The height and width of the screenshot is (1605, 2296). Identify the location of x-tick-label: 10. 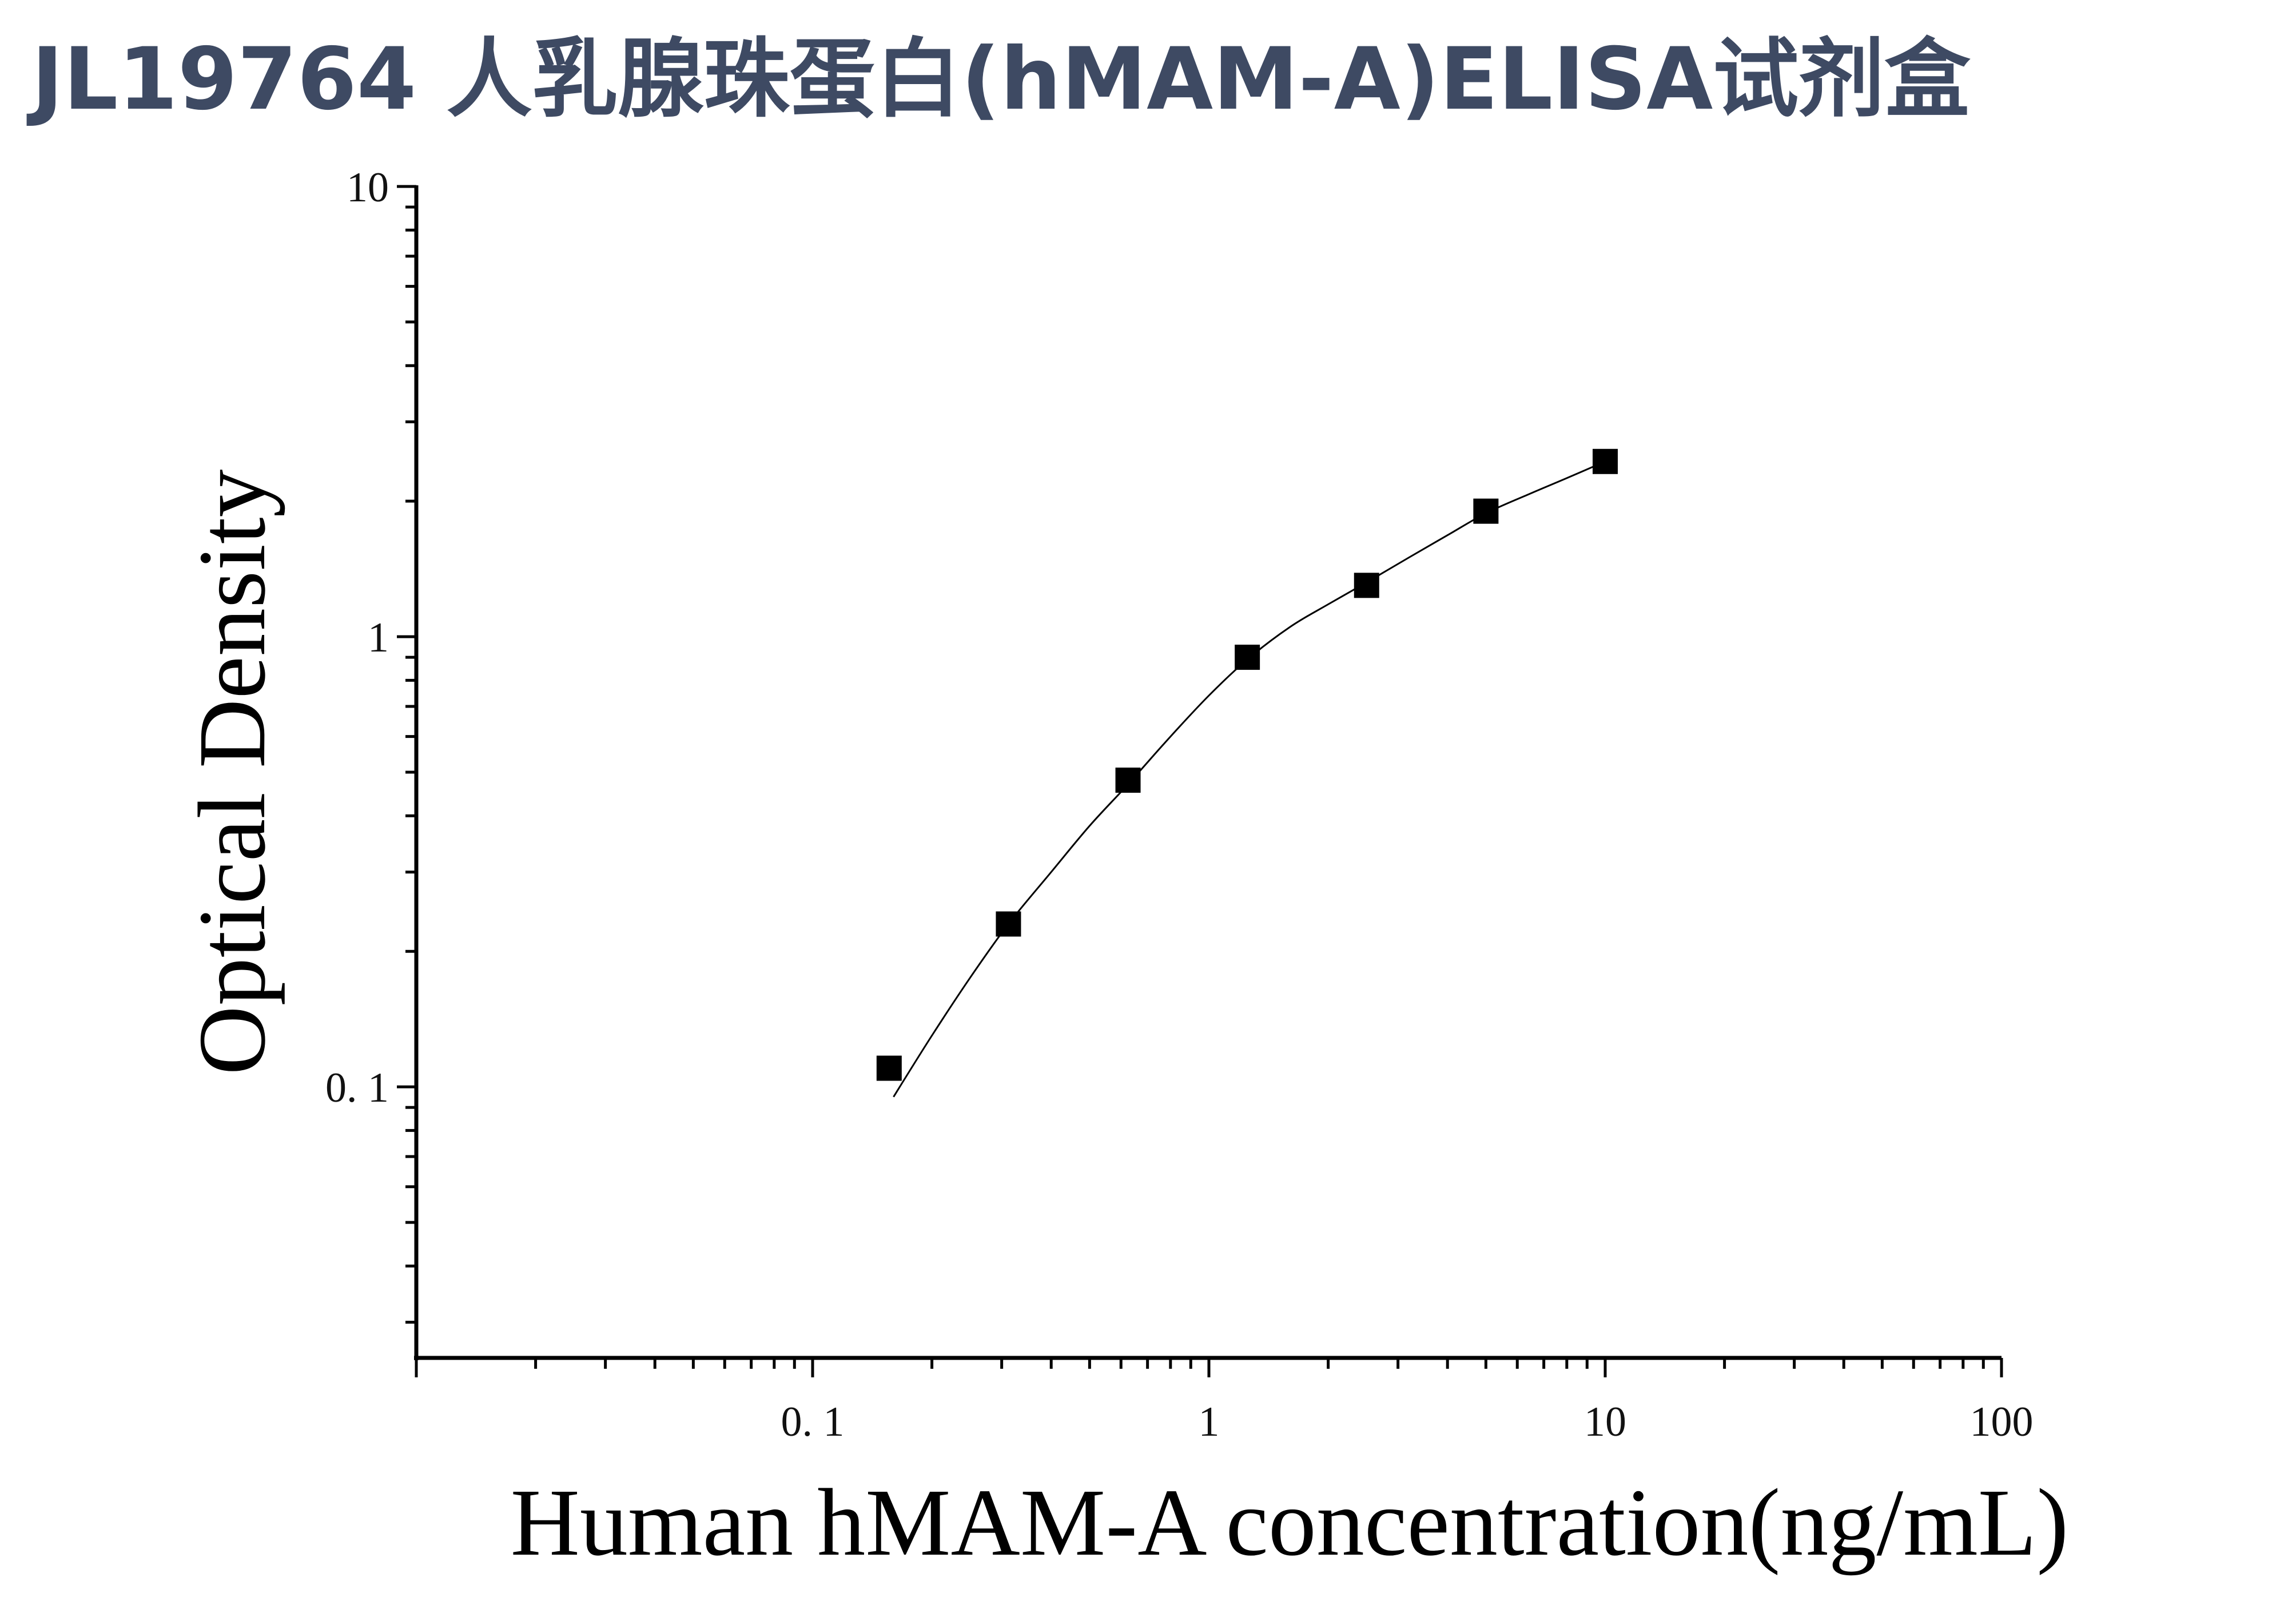
(1605, 1422).